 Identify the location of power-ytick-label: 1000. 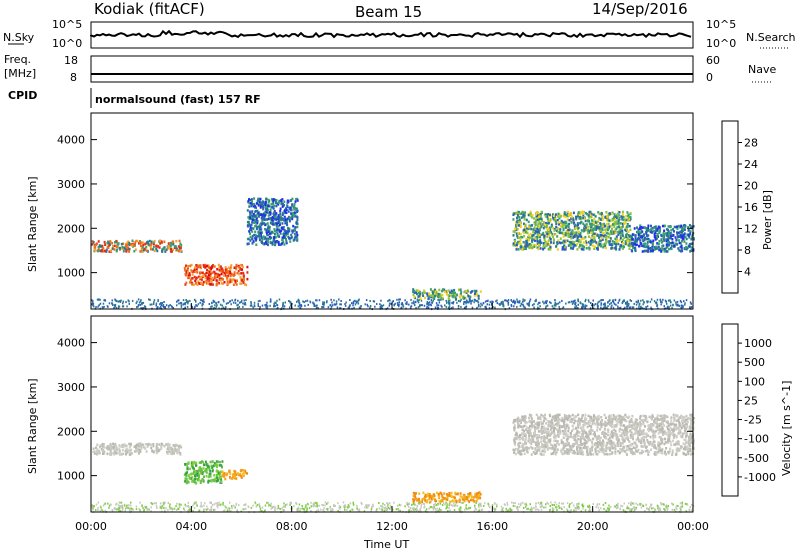
(71, 273).